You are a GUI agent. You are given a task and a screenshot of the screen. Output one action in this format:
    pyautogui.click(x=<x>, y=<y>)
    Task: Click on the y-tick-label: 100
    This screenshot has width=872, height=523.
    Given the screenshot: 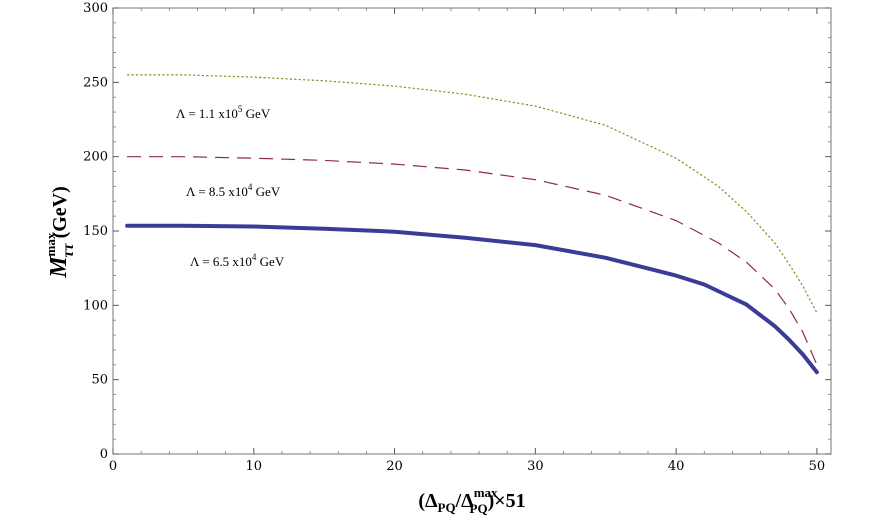 What is the action you would take?
    pyautogui.click(x=95, y=305)
    